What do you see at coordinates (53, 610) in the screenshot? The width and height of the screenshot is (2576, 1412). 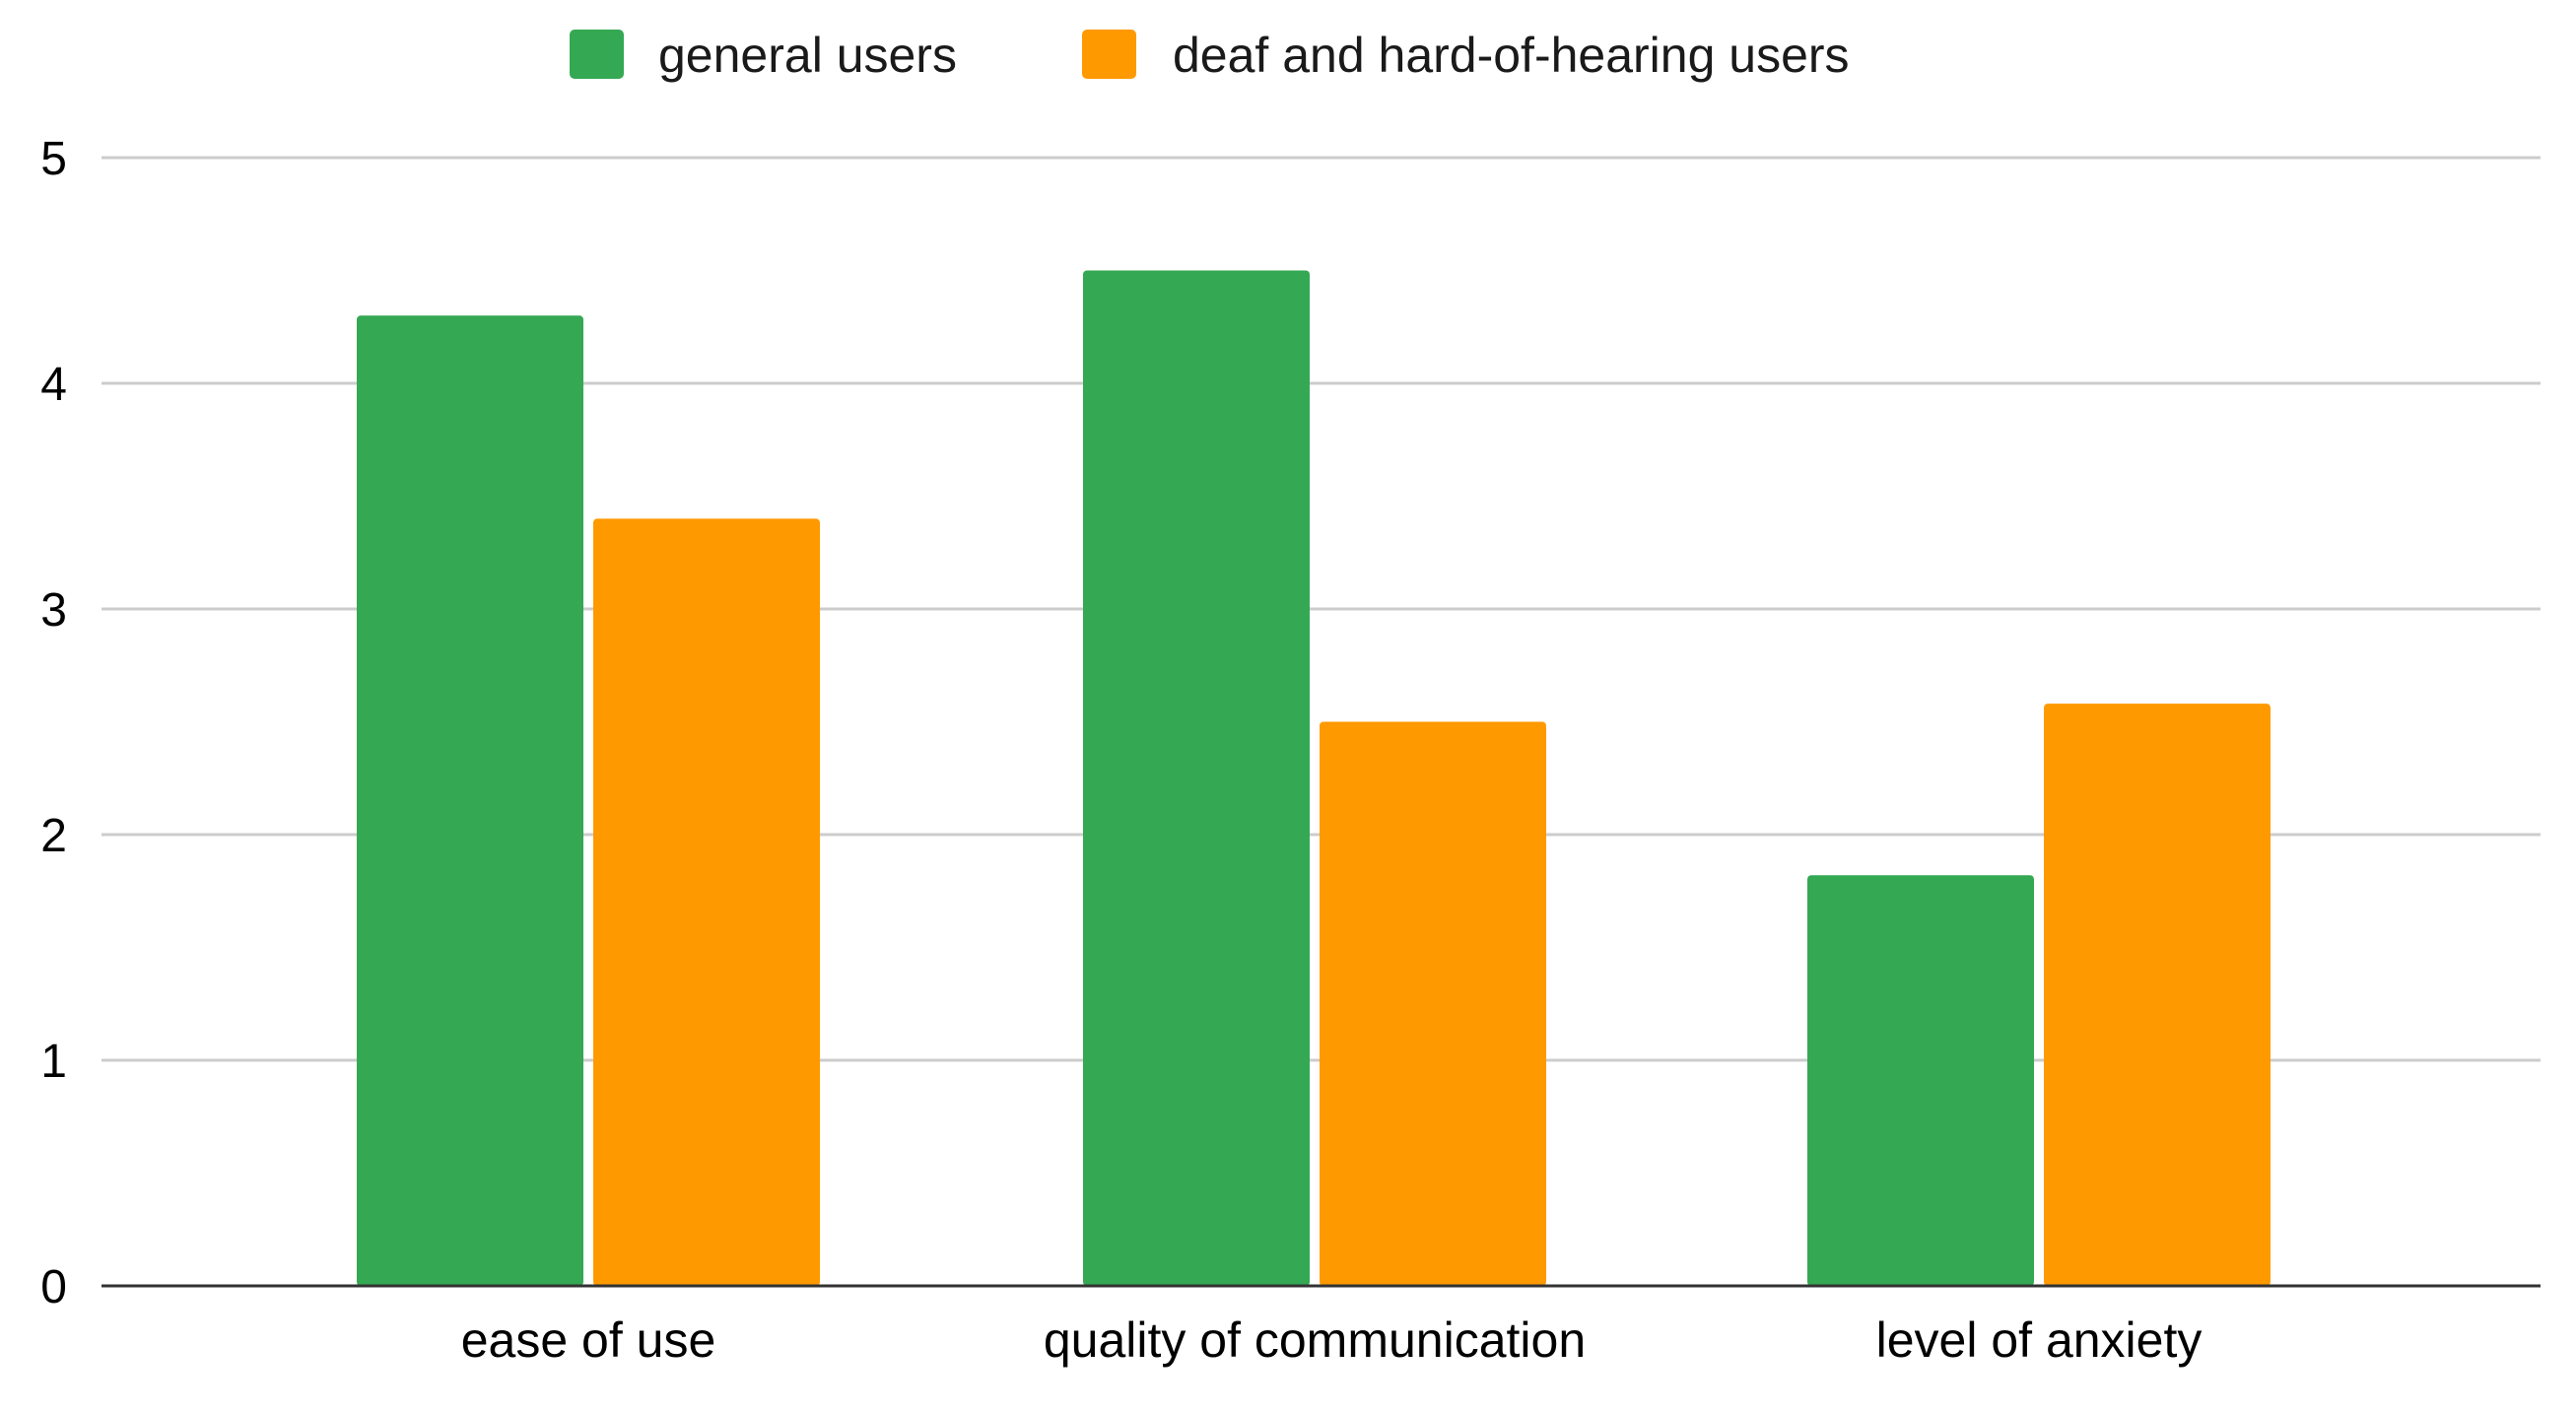 I see `y-tick-label-3: 3` at bounding box center [53, 610].